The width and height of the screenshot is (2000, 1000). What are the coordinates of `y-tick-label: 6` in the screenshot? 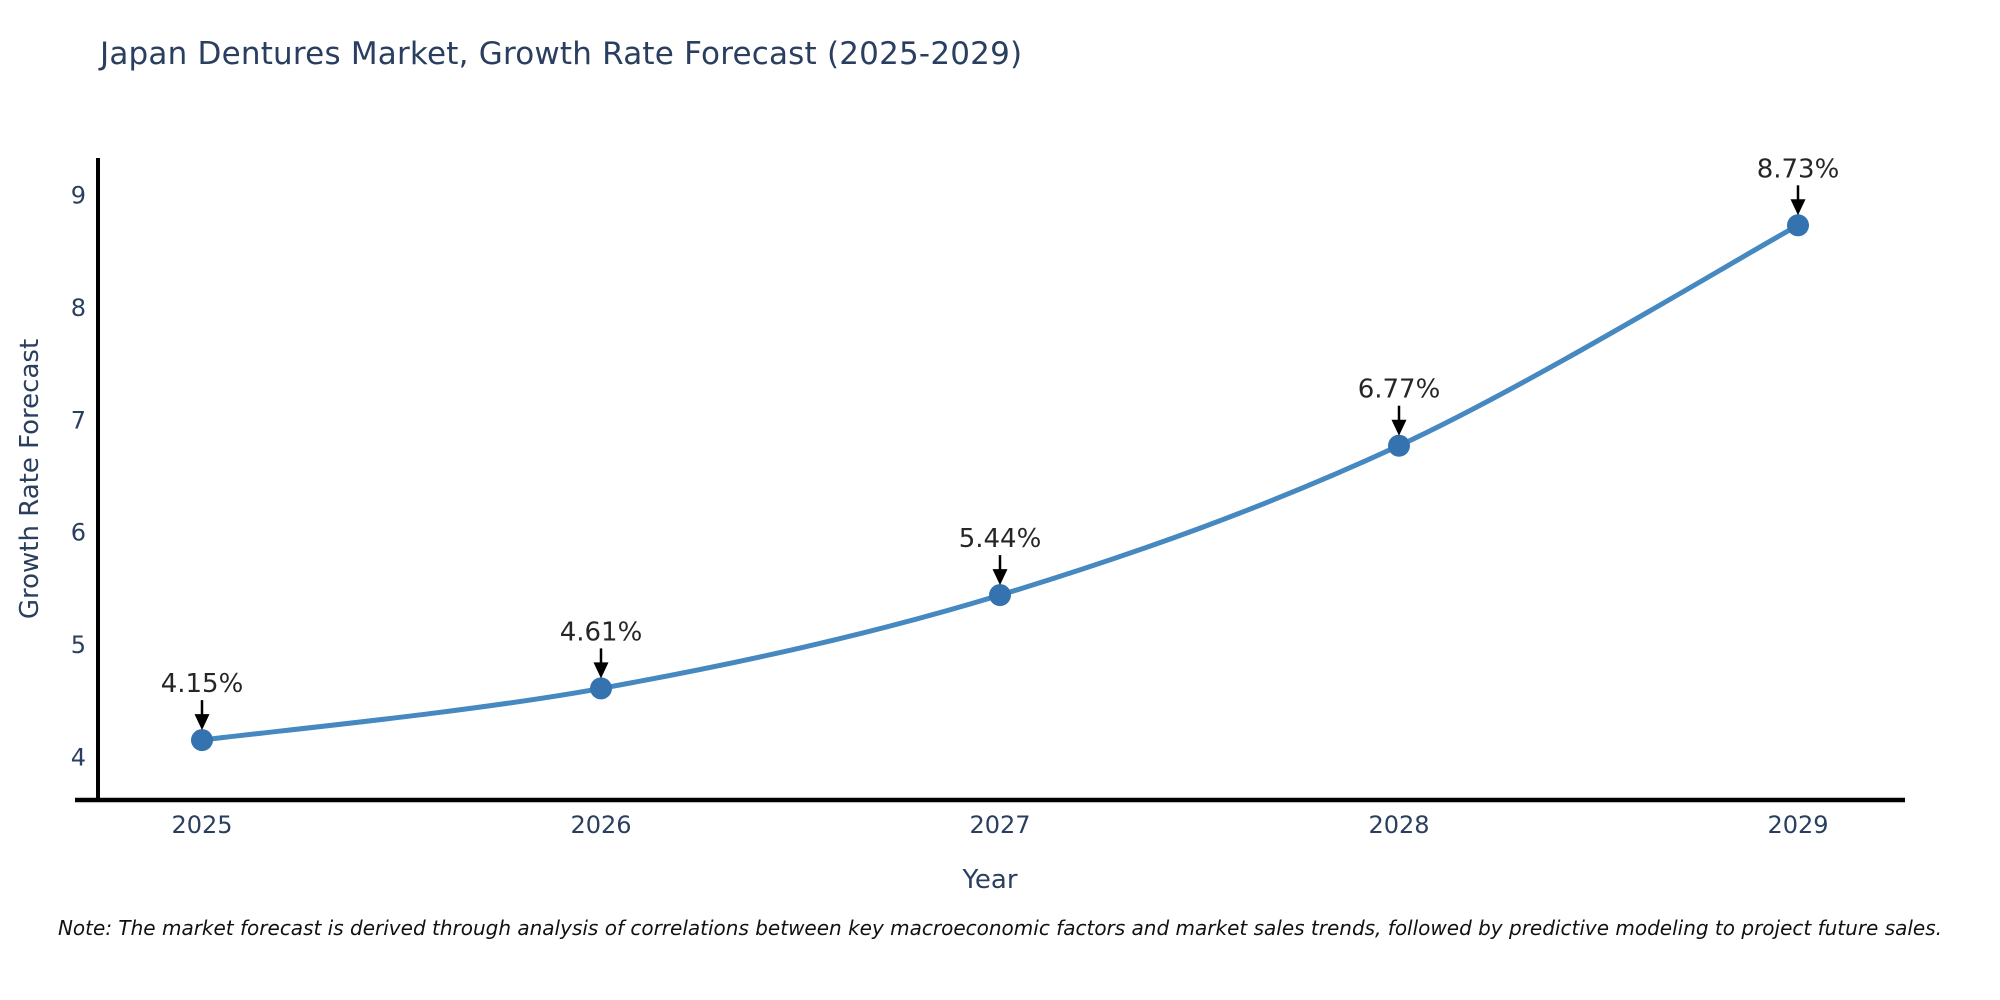 It's located at (78, 533).